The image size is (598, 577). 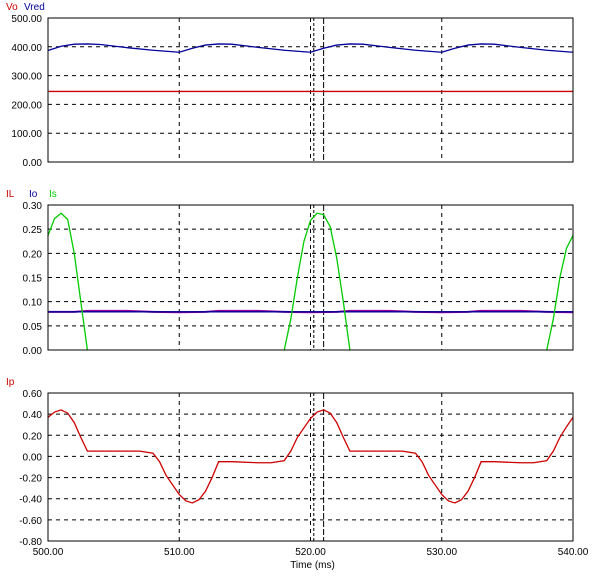 What do you see at coordinates (33, 415) in the screenshot?
I see `y-tick-label: 0.40` at bounding box center [33, 415].